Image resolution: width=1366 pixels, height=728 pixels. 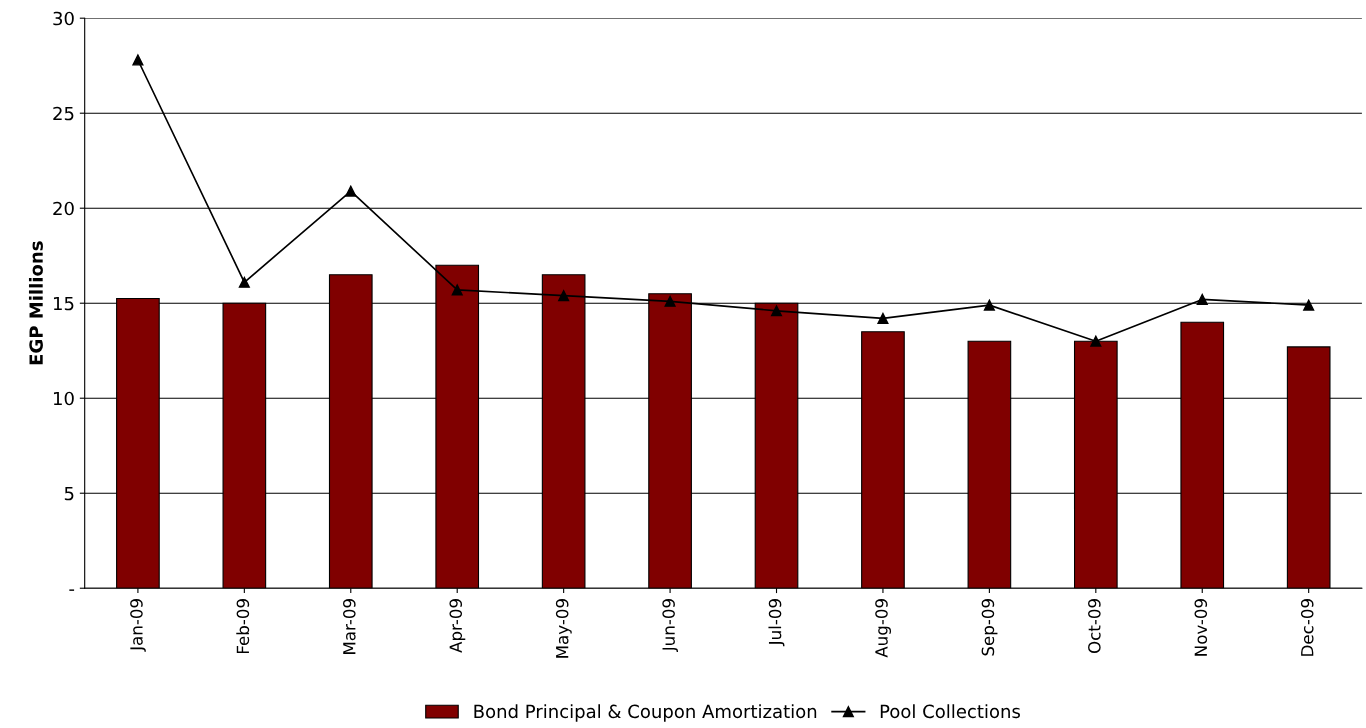 What do you see at coordinates (63, 208) in the screenshot?
I see `y-tick-label: 20` at bounding box center [63, 208].